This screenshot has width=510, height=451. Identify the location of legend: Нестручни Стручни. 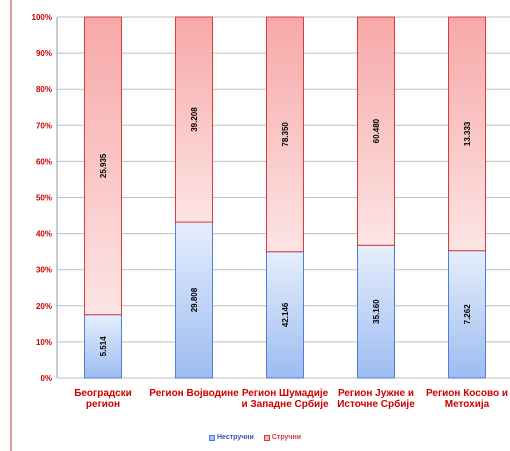
(255, 437).